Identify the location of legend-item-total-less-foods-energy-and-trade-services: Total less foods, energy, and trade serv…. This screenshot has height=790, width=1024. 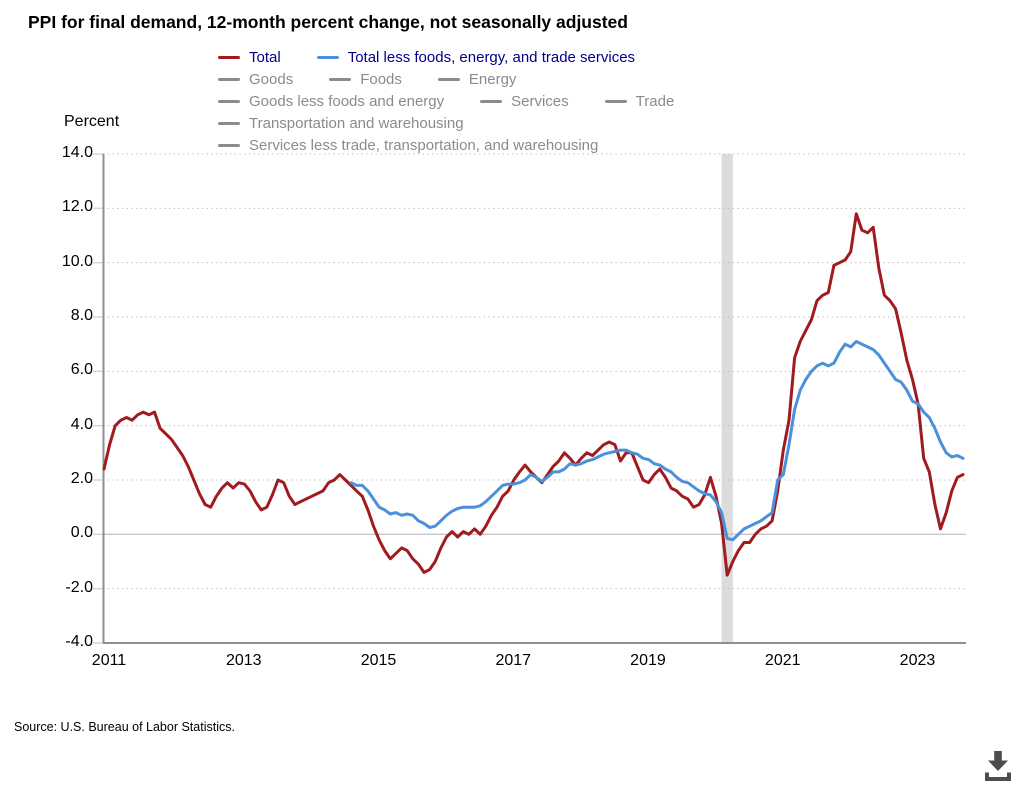
(476, 57).